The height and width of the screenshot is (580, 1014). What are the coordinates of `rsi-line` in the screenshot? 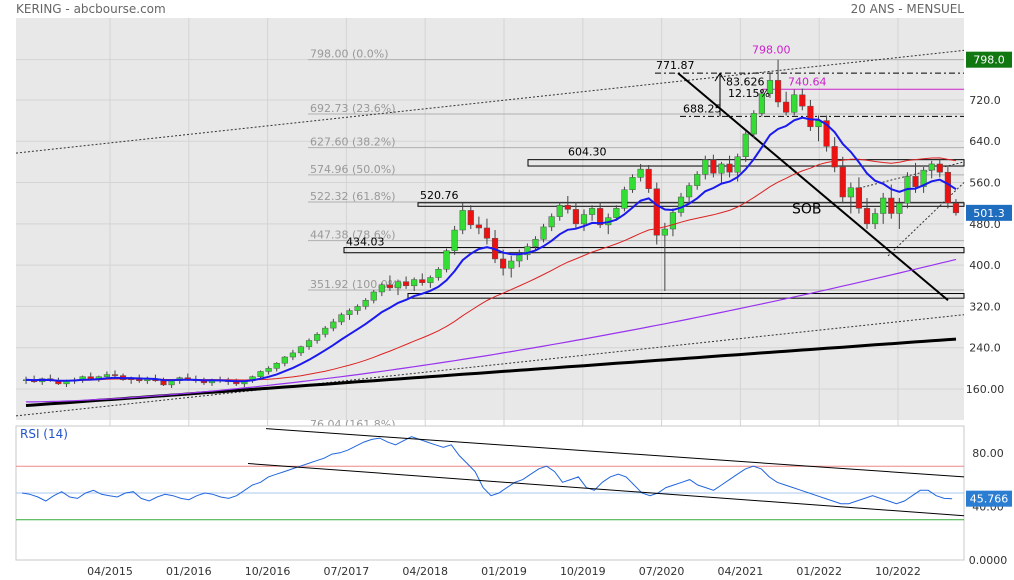 It's located at (487, 470).